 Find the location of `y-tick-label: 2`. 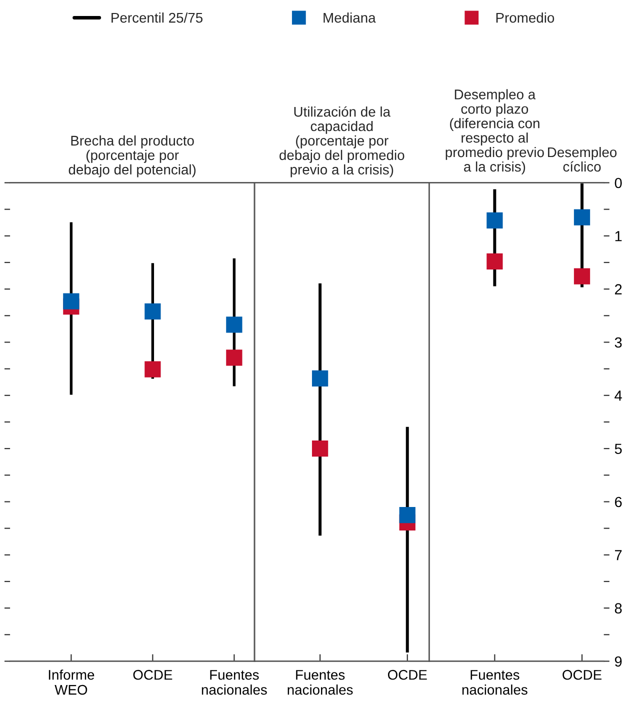

y-tick-label: 2 is located at coordinates (618, 289).